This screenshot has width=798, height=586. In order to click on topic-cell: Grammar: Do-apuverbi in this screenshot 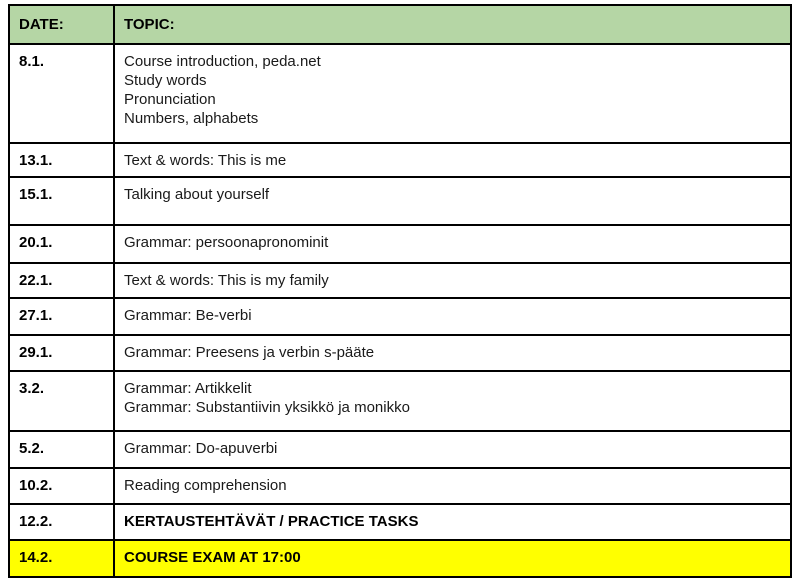, I will do `click(452, 449)`.